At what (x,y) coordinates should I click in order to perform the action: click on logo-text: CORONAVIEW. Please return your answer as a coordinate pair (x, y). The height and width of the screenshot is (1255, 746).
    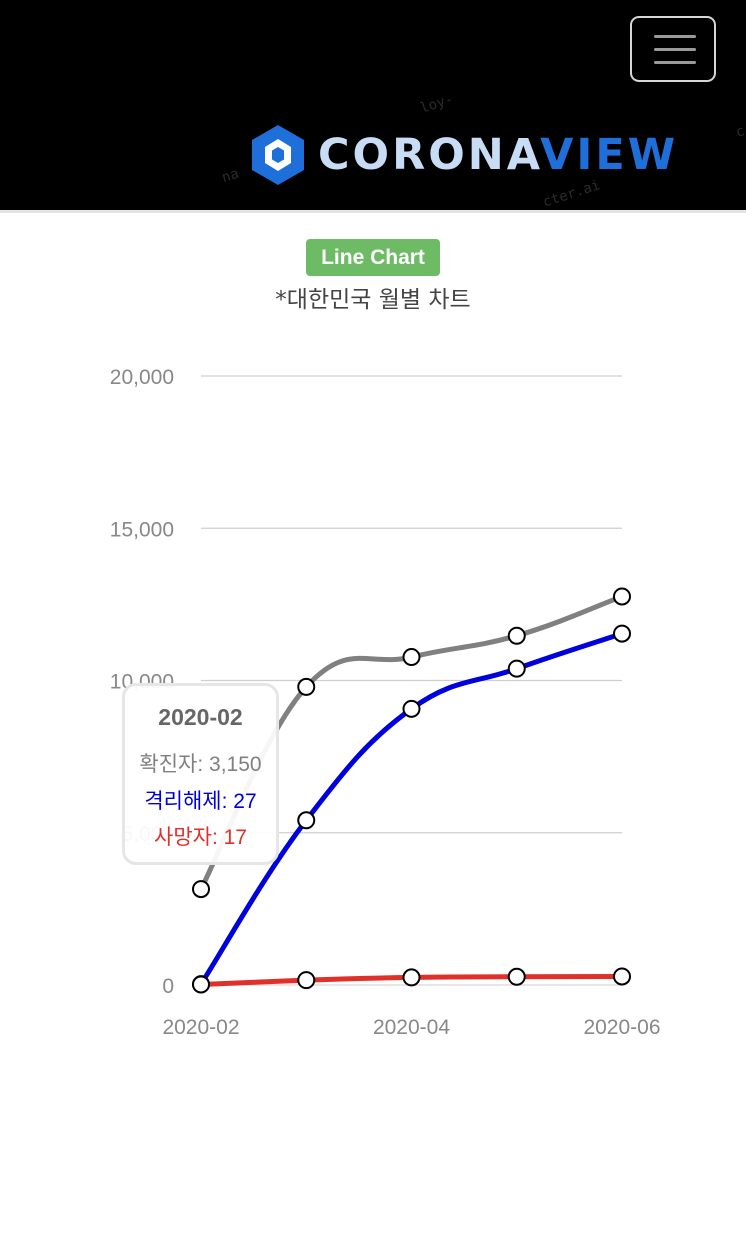
    Looking at the image, I should click on (498, 155).